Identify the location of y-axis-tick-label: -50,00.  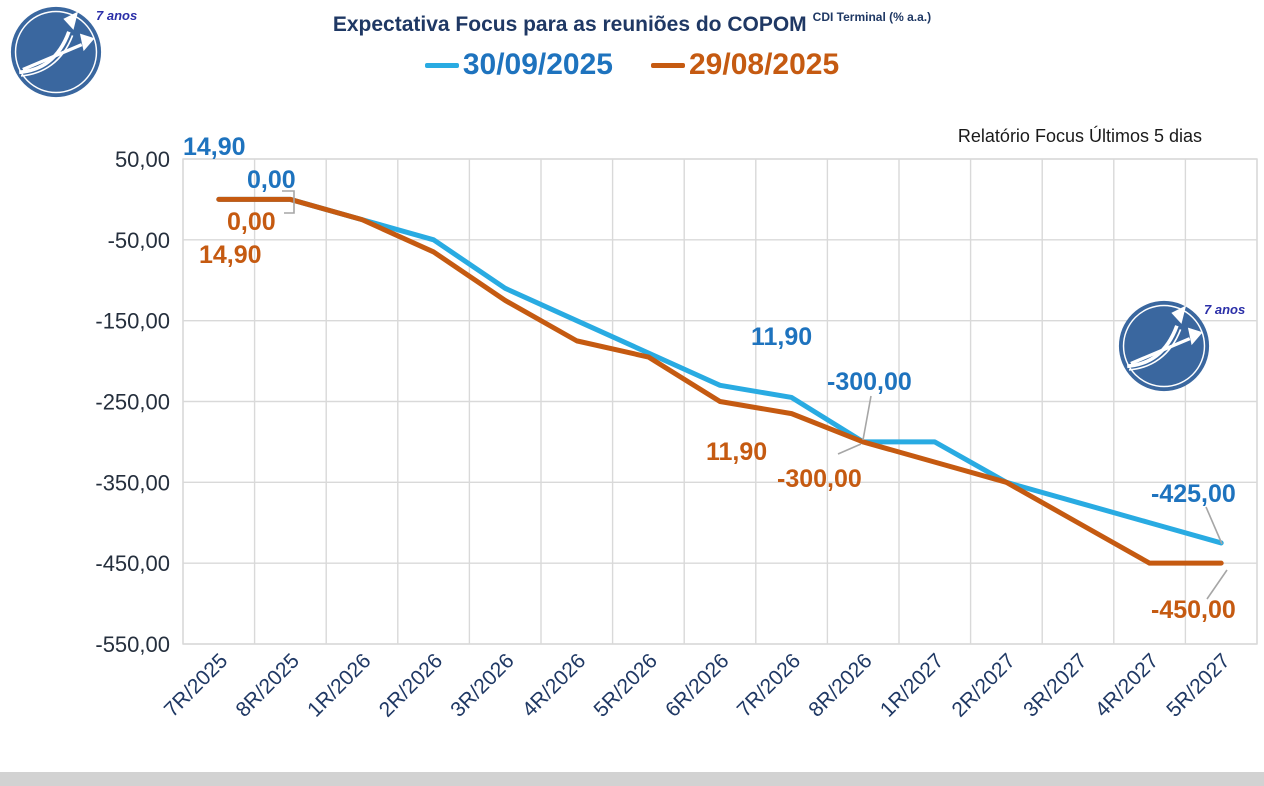
(139, 240).